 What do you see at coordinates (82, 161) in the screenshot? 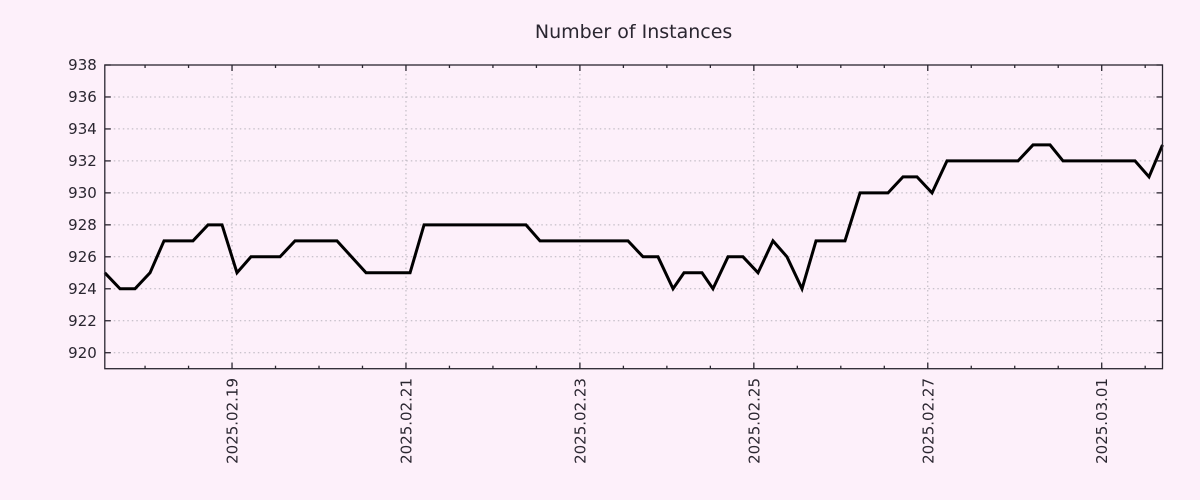
I see `y-tick-label: 932` at bounding box center [82, 161].